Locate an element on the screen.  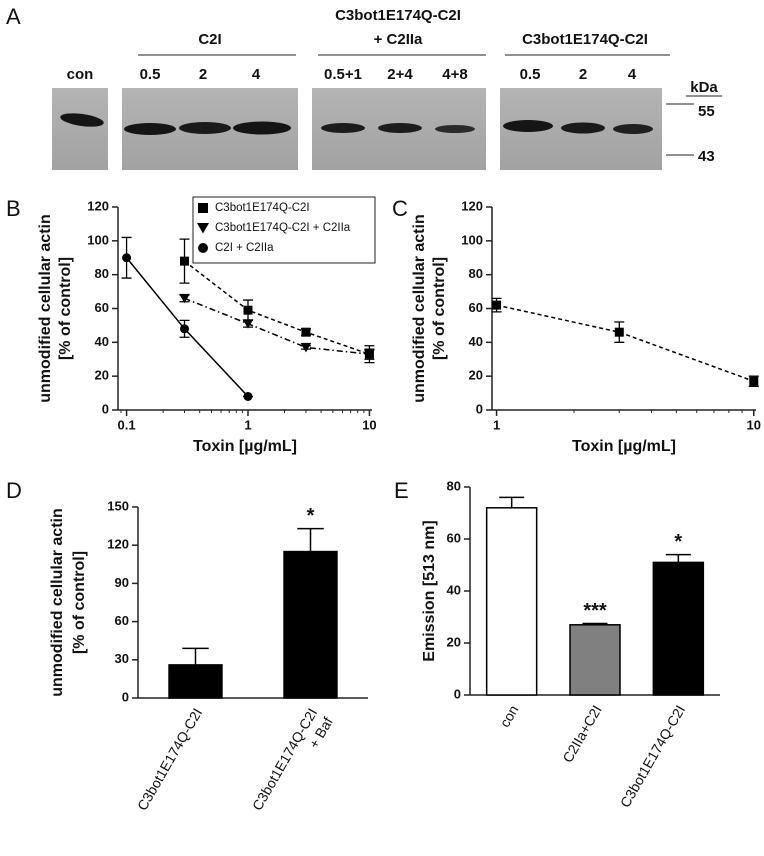
lane-label: 0.5+1 is located at coordinates (343, 74).